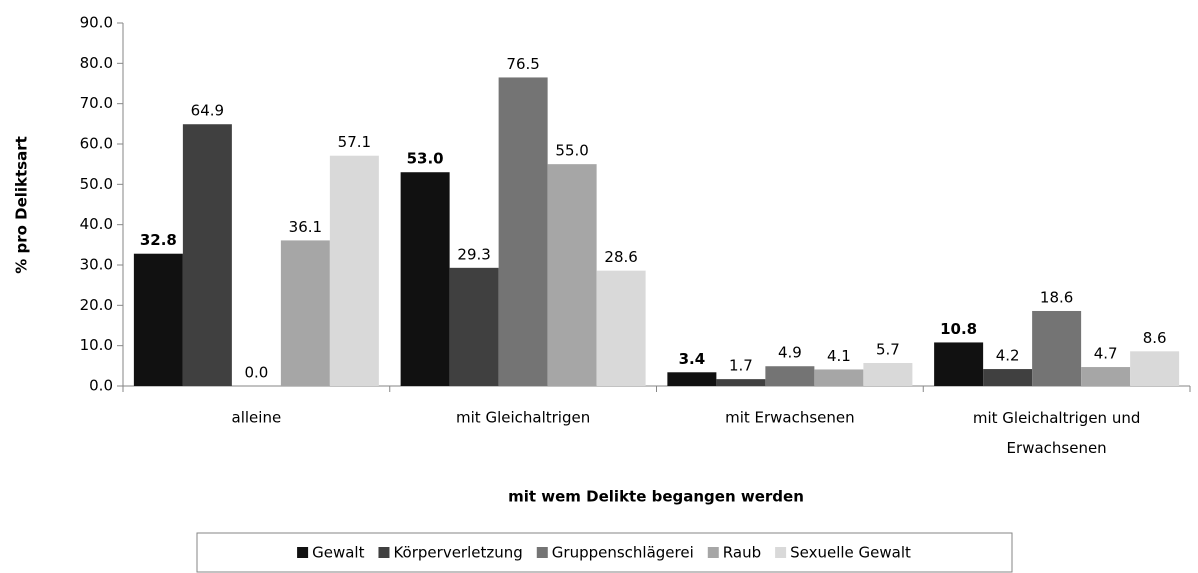  What do you see at coordinates (425, 159) in the screenshot?
I see `data-label: 53.0` at bounding box center [425, 159].